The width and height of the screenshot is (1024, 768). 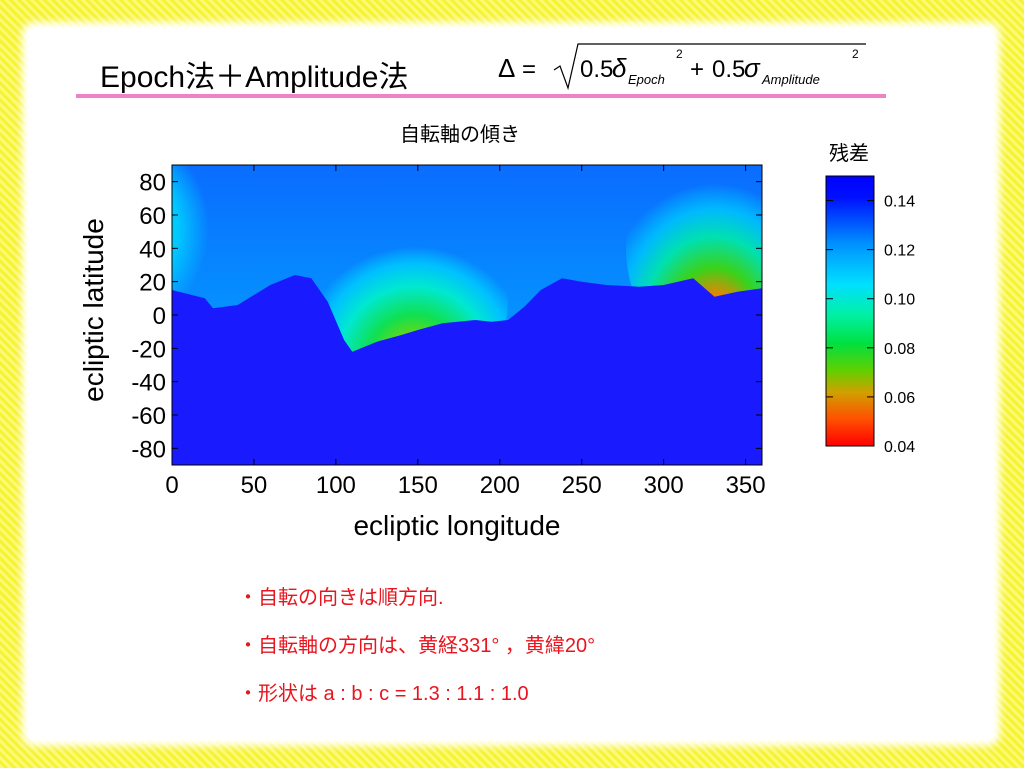 I want to click on title-underline, so click(x=481, y=96).